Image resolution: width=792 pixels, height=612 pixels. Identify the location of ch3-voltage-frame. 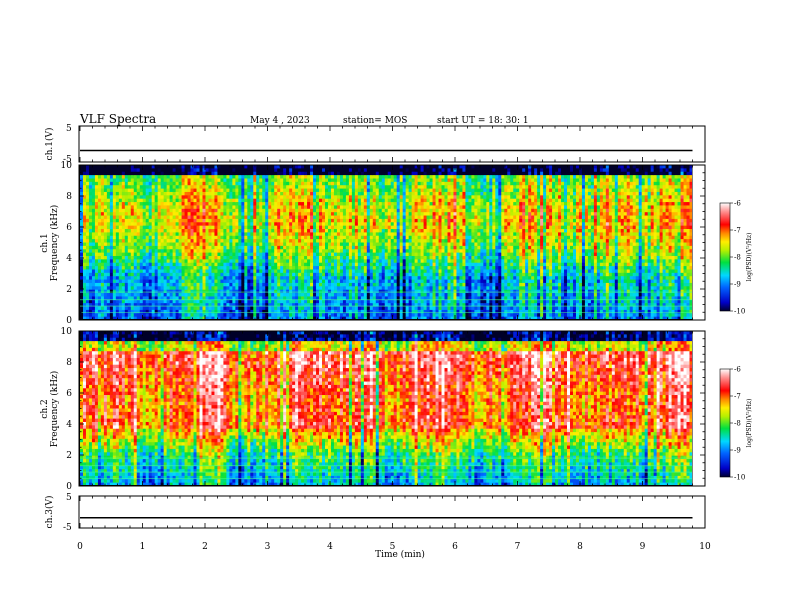
(392, 512).